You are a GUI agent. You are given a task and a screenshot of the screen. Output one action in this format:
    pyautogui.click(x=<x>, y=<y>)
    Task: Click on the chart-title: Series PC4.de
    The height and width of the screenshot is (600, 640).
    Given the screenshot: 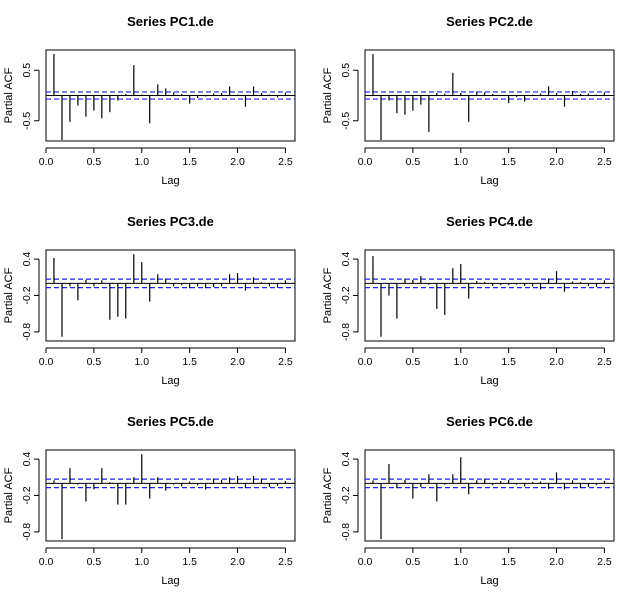 What is the action you would take?
    pyautogui.click(x=489, y=221)
    